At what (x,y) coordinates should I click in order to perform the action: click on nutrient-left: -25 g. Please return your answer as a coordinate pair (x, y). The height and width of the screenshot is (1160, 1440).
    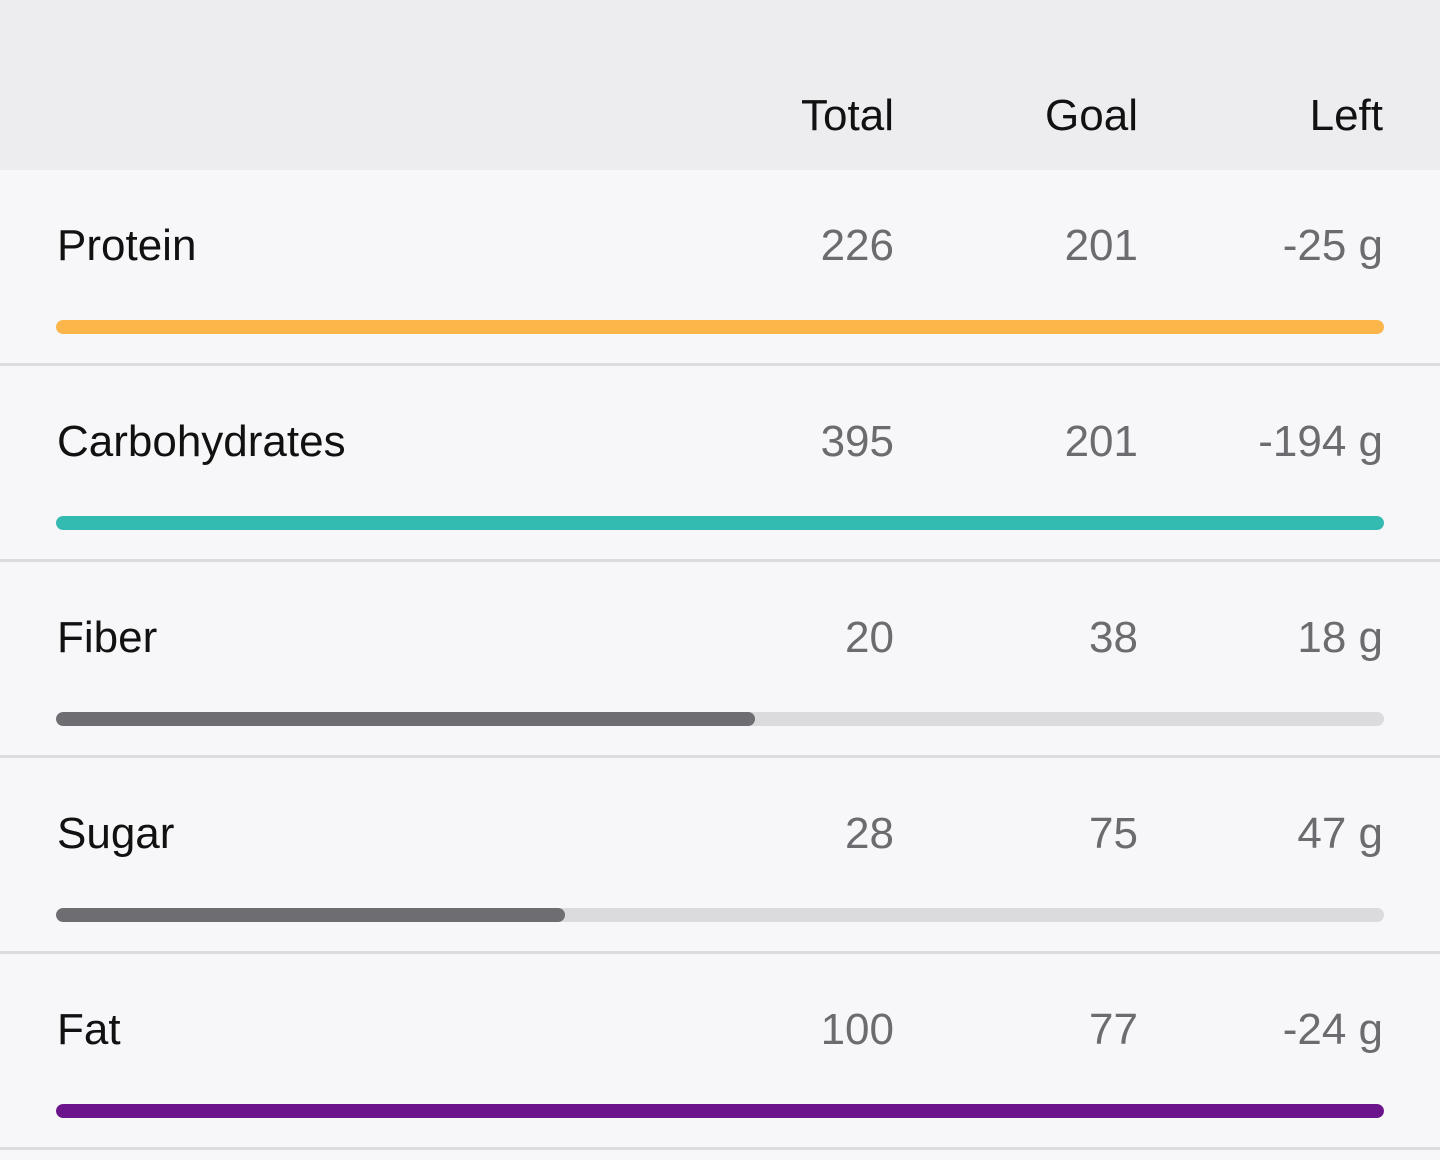
    Looking at the image, I should click on (1332, 245).